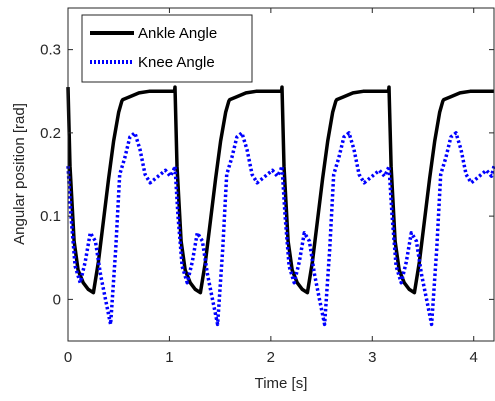 Image resolution: width=495 pixels, height=401 pixels. Describe the element at coordinates (68, 357) in the screenshot. I see `x-tick-label: 0` at that location.